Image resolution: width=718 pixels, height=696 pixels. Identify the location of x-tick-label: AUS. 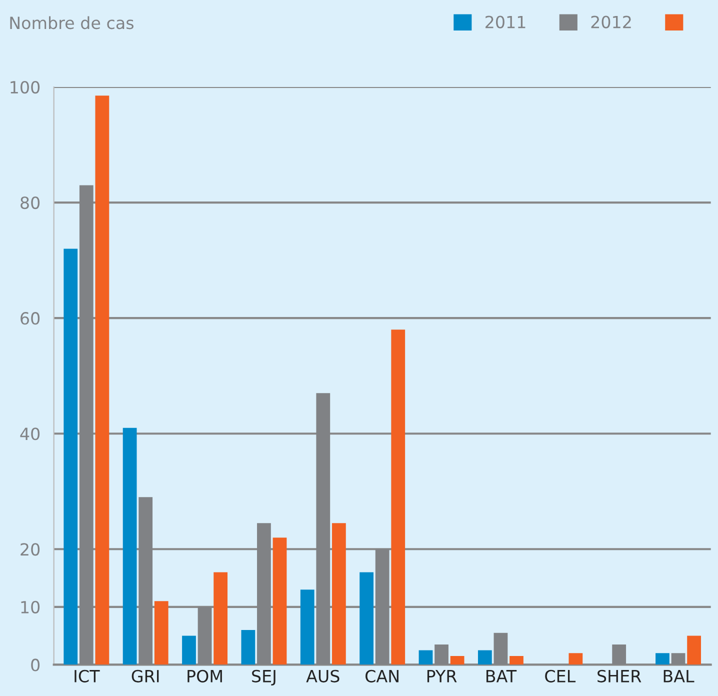
(323, 676).